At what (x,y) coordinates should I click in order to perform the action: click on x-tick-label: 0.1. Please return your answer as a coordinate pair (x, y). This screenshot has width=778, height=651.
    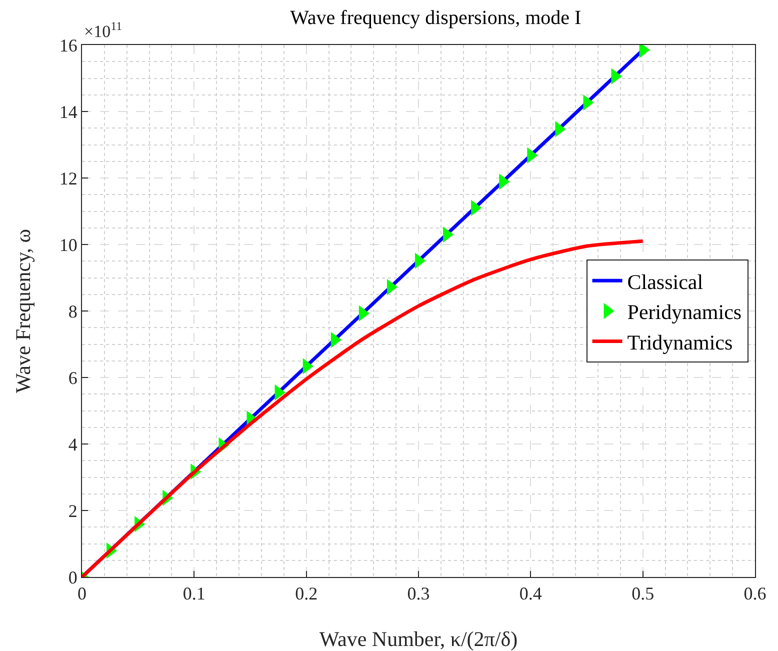
    Looking at the image, I should click on (194, 594).